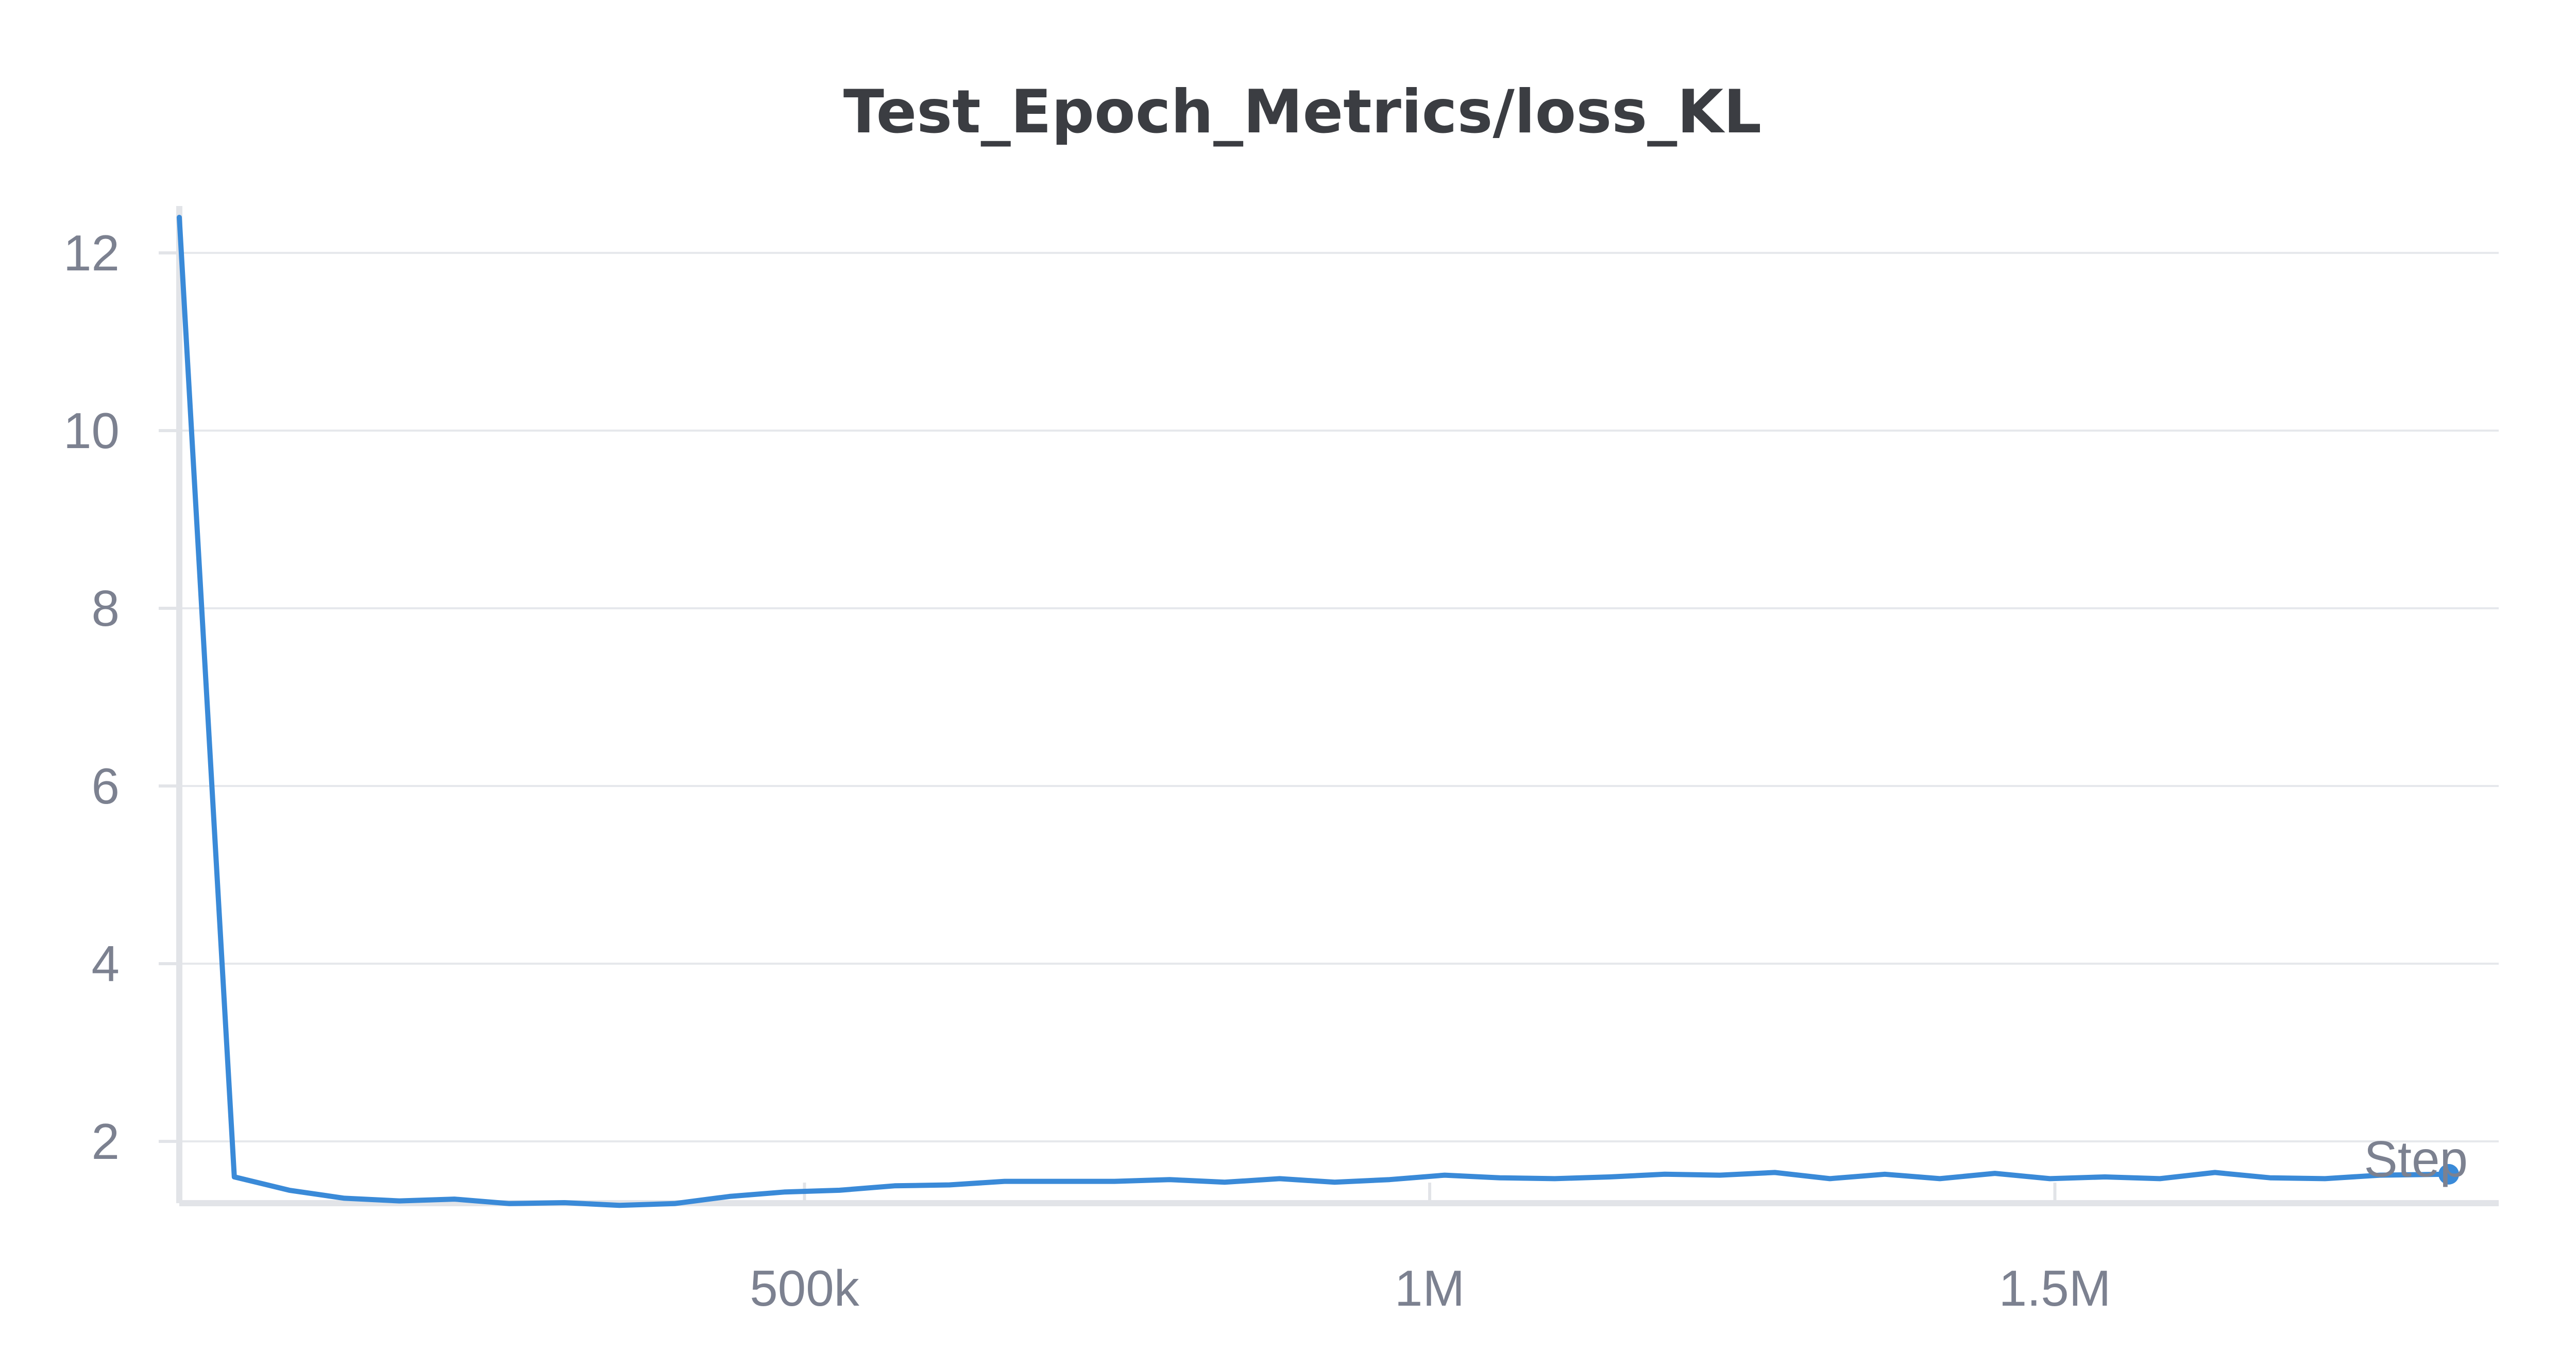 The height and width of the screenshot is (1368, 2576). What do you see at coordinates (105, 608) in the screenshot?
I see `y-tick-label: 8` at bounding box center [105, 608].